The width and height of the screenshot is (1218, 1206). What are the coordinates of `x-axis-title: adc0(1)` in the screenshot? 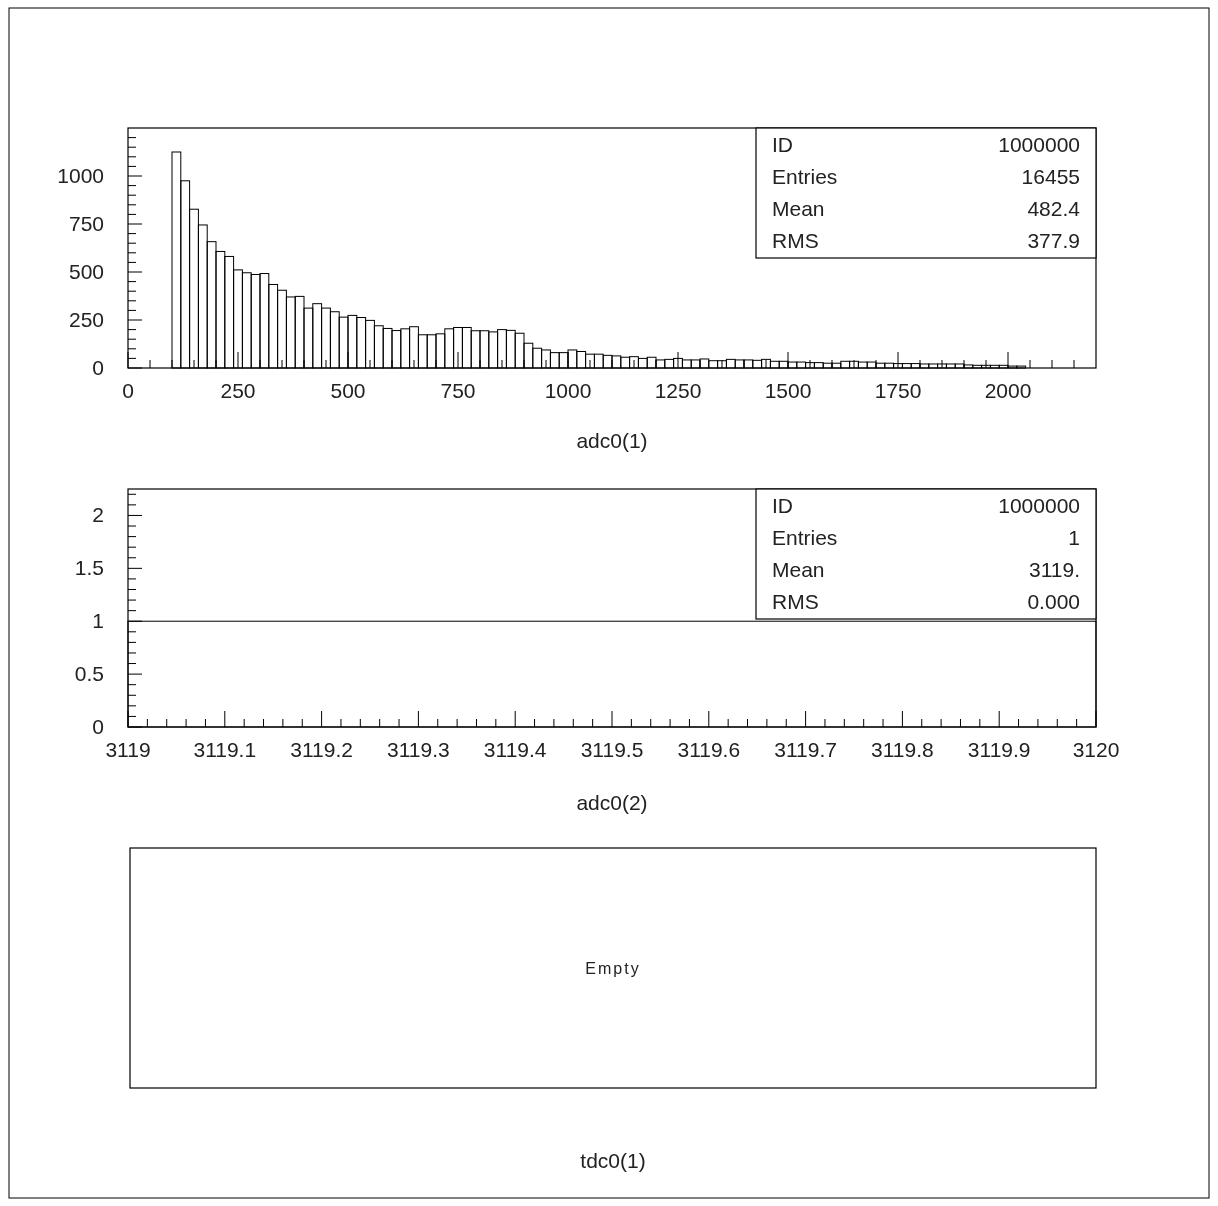 It's located at (612, 440).